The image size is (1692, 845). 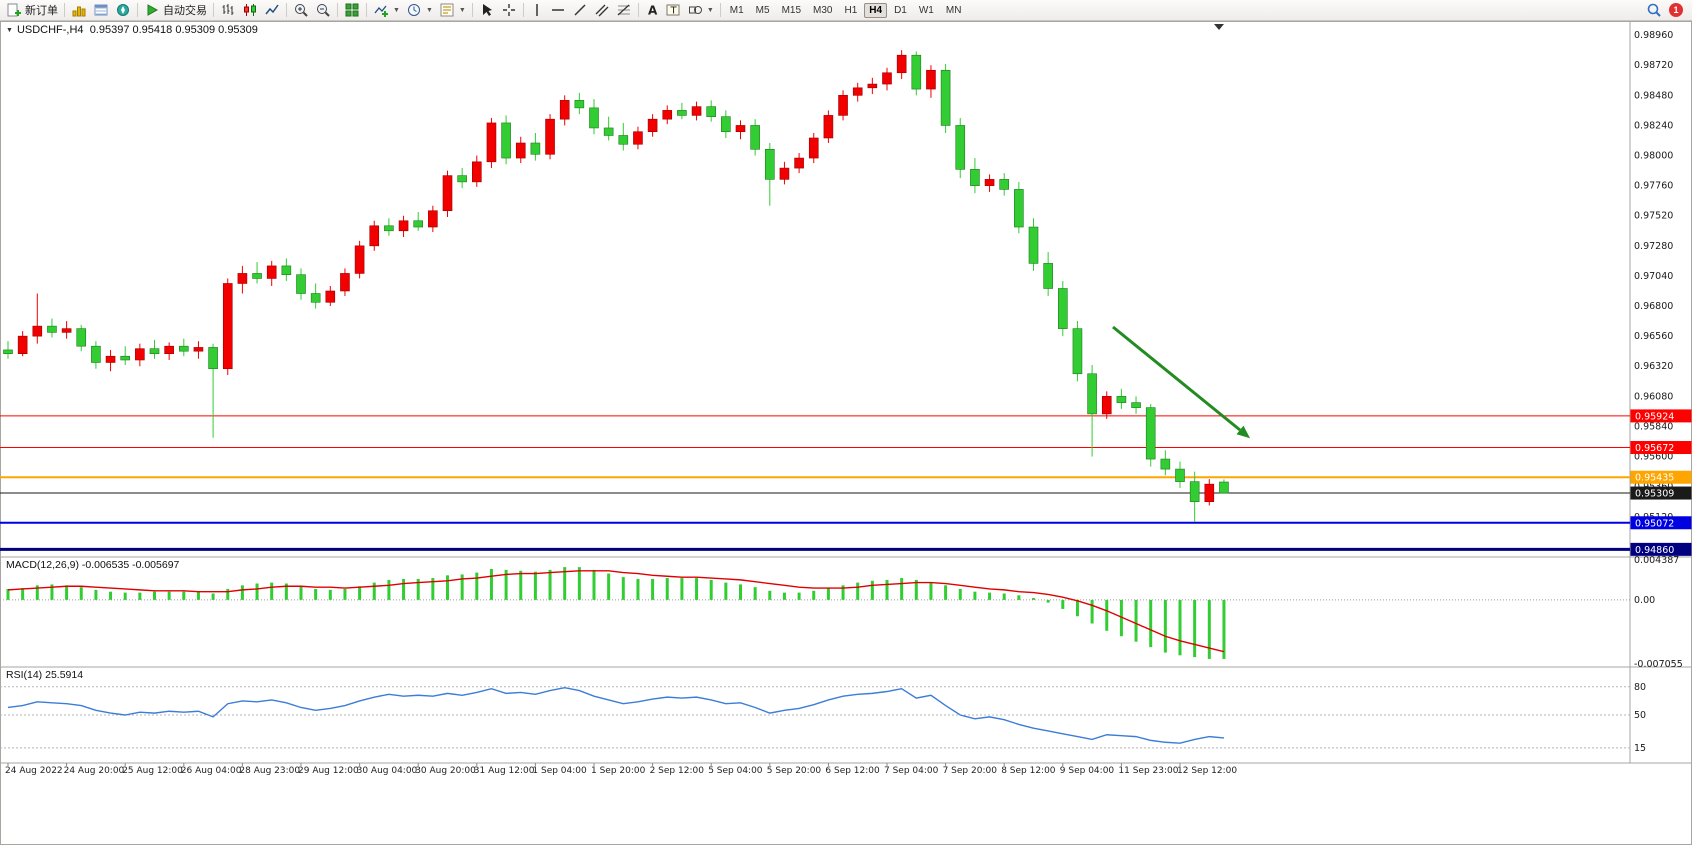 I want to click on svg-text: A, so click(x=653, y=11).